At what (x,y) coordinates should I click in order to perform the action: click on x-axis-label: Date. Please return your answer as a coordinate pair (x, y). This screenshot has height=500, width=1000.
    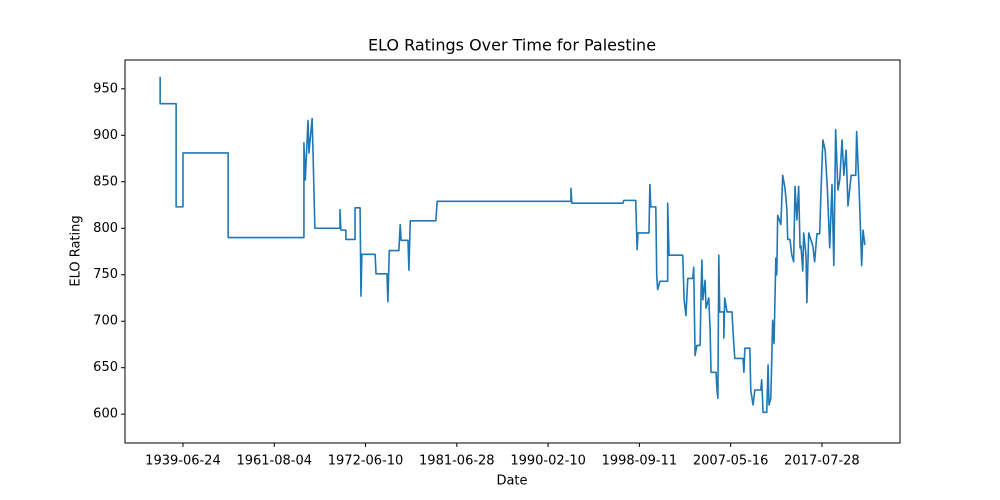
    Looking at the image, I should click on (511, 481).